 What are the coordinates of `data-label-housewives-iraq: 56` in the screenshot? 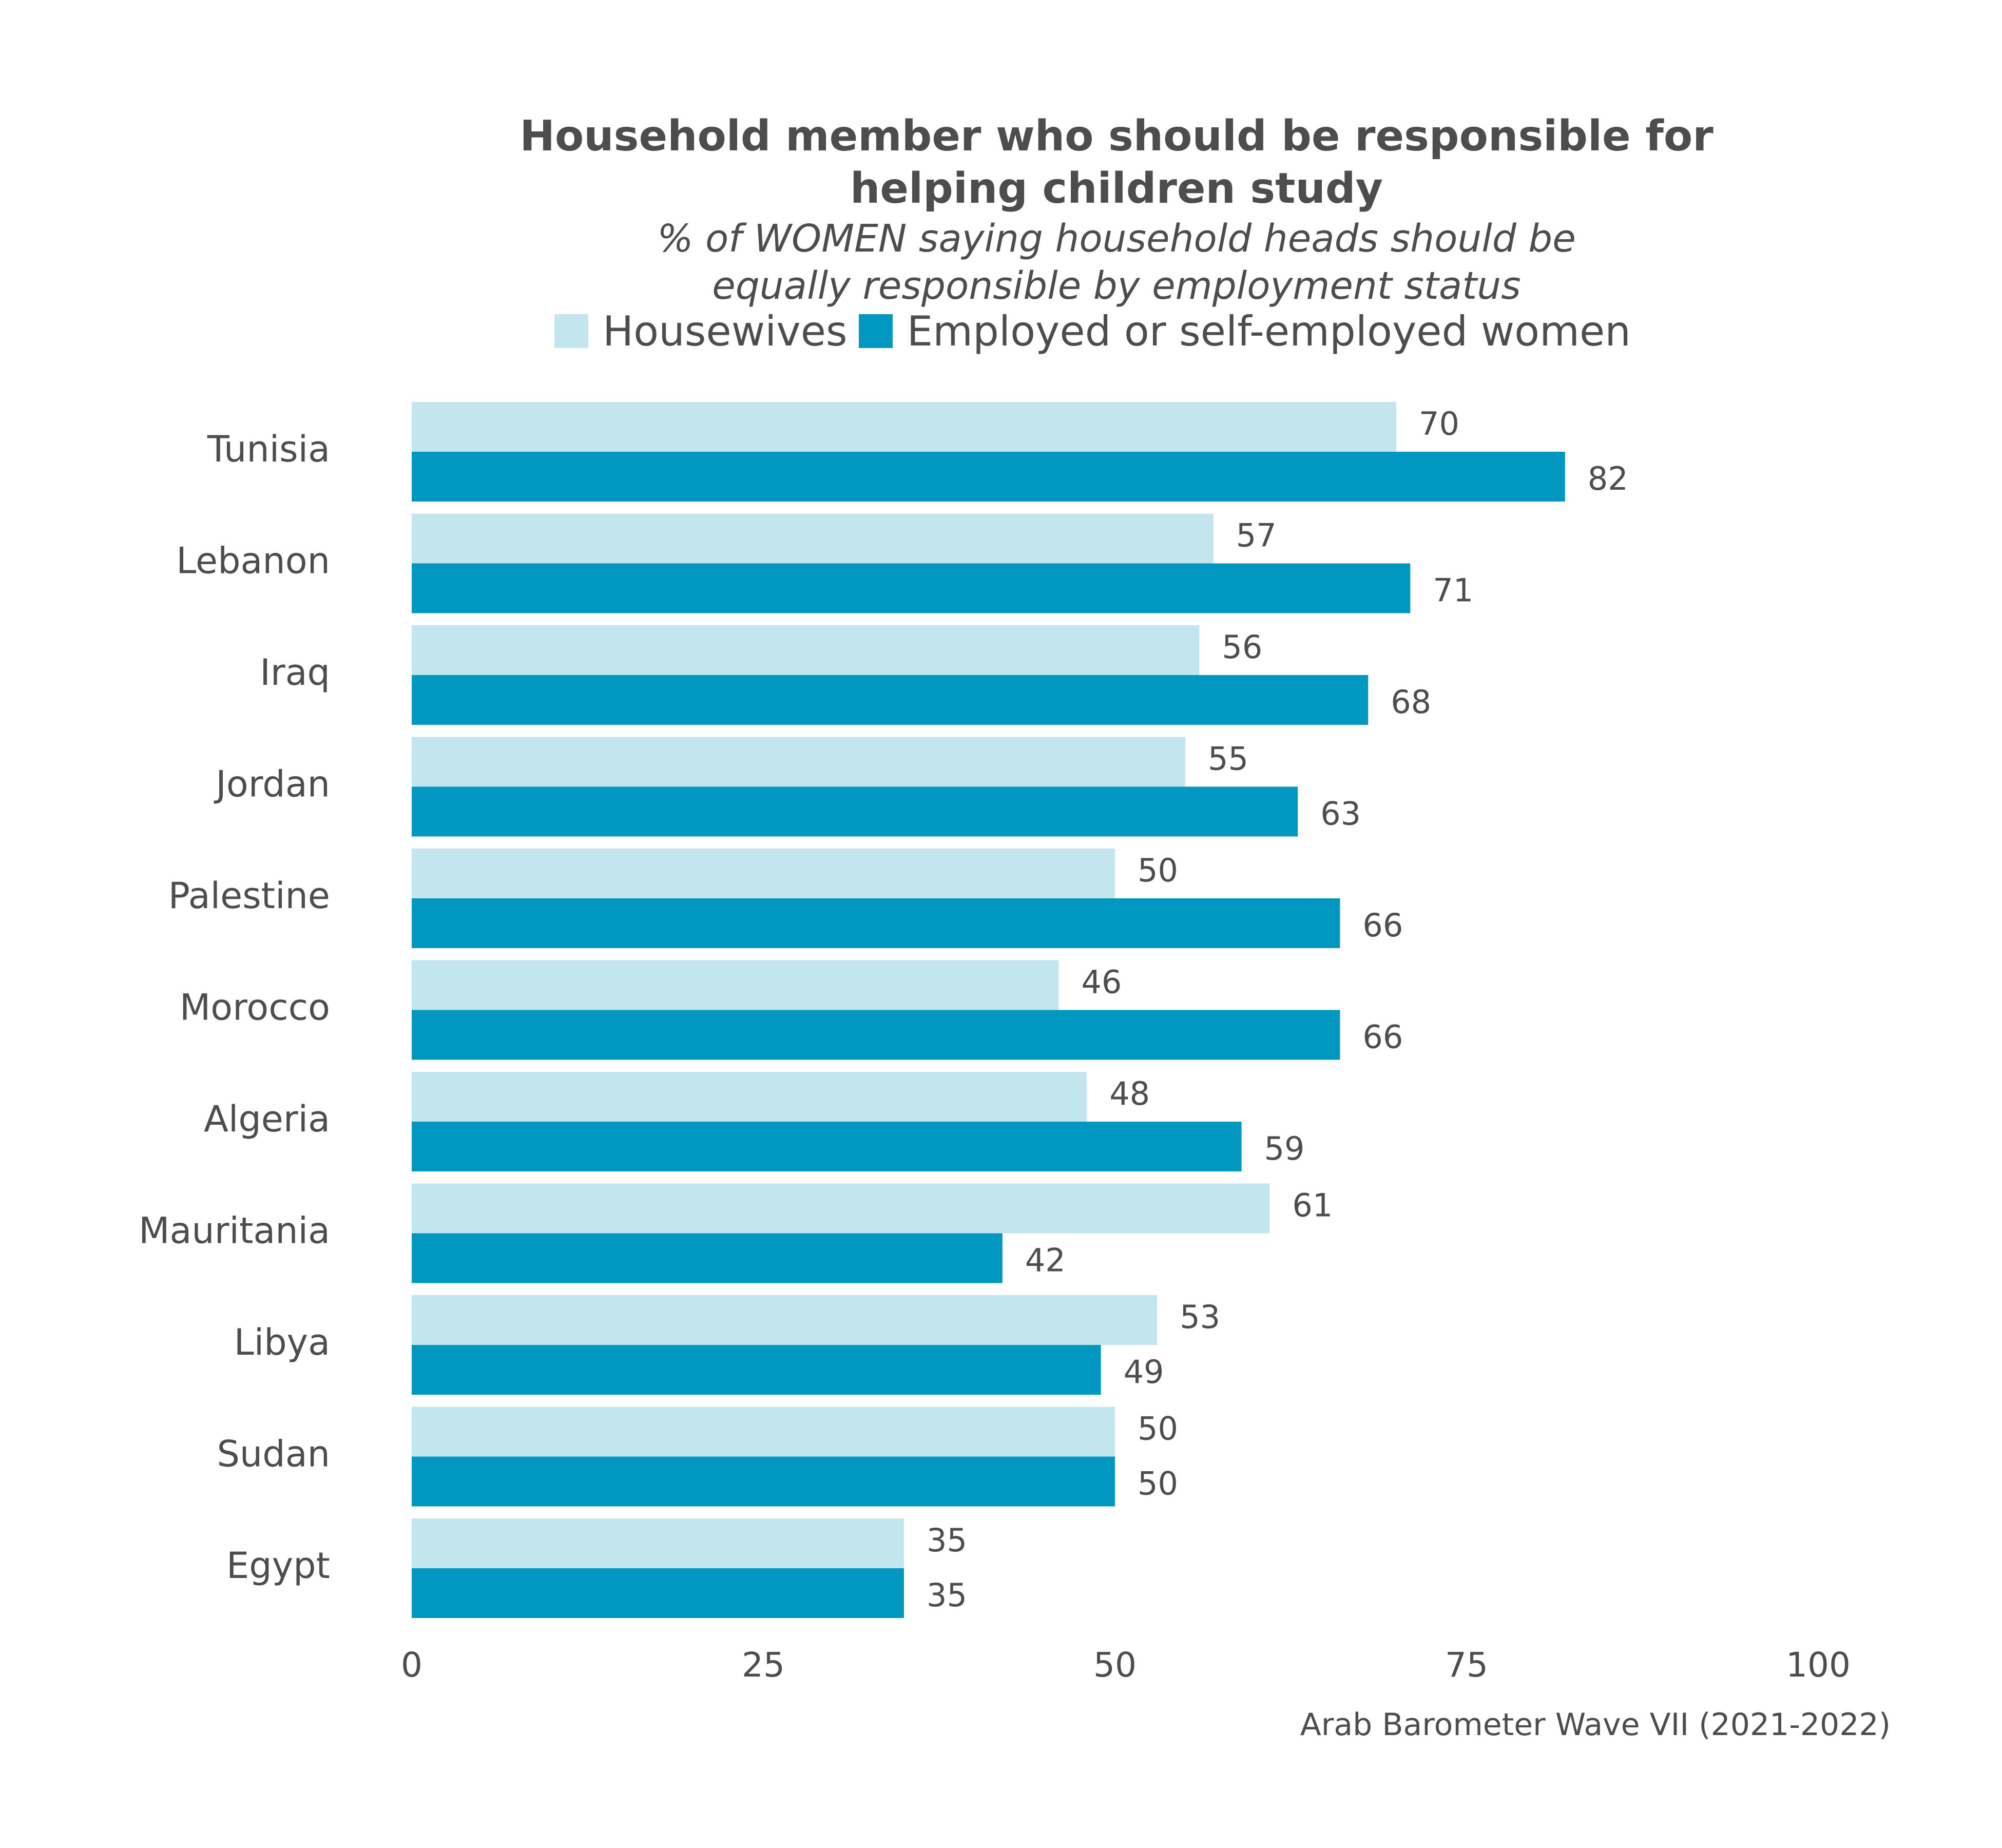 It's located at (1242, 647).